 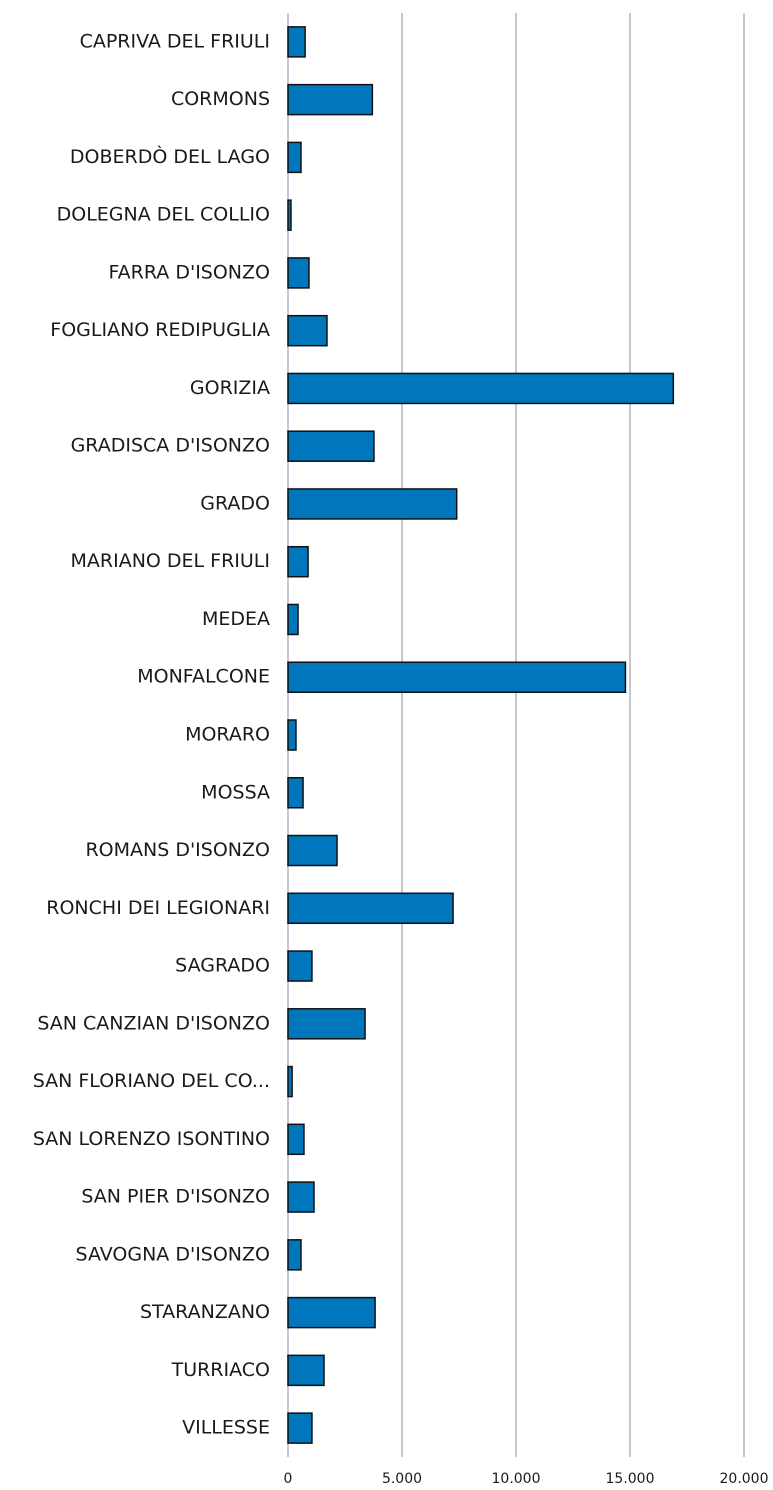 I want to click on y-tick-label: DOBERDÒ DEL LAGO, so click(x=170, y=156).